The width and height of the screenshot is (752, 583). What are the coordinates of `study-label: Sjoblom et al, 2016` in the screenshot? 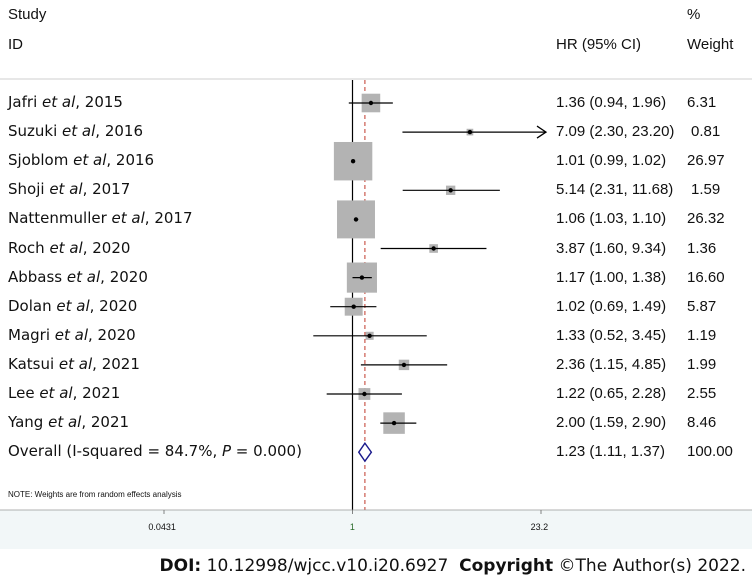 It's located at (81, 160).